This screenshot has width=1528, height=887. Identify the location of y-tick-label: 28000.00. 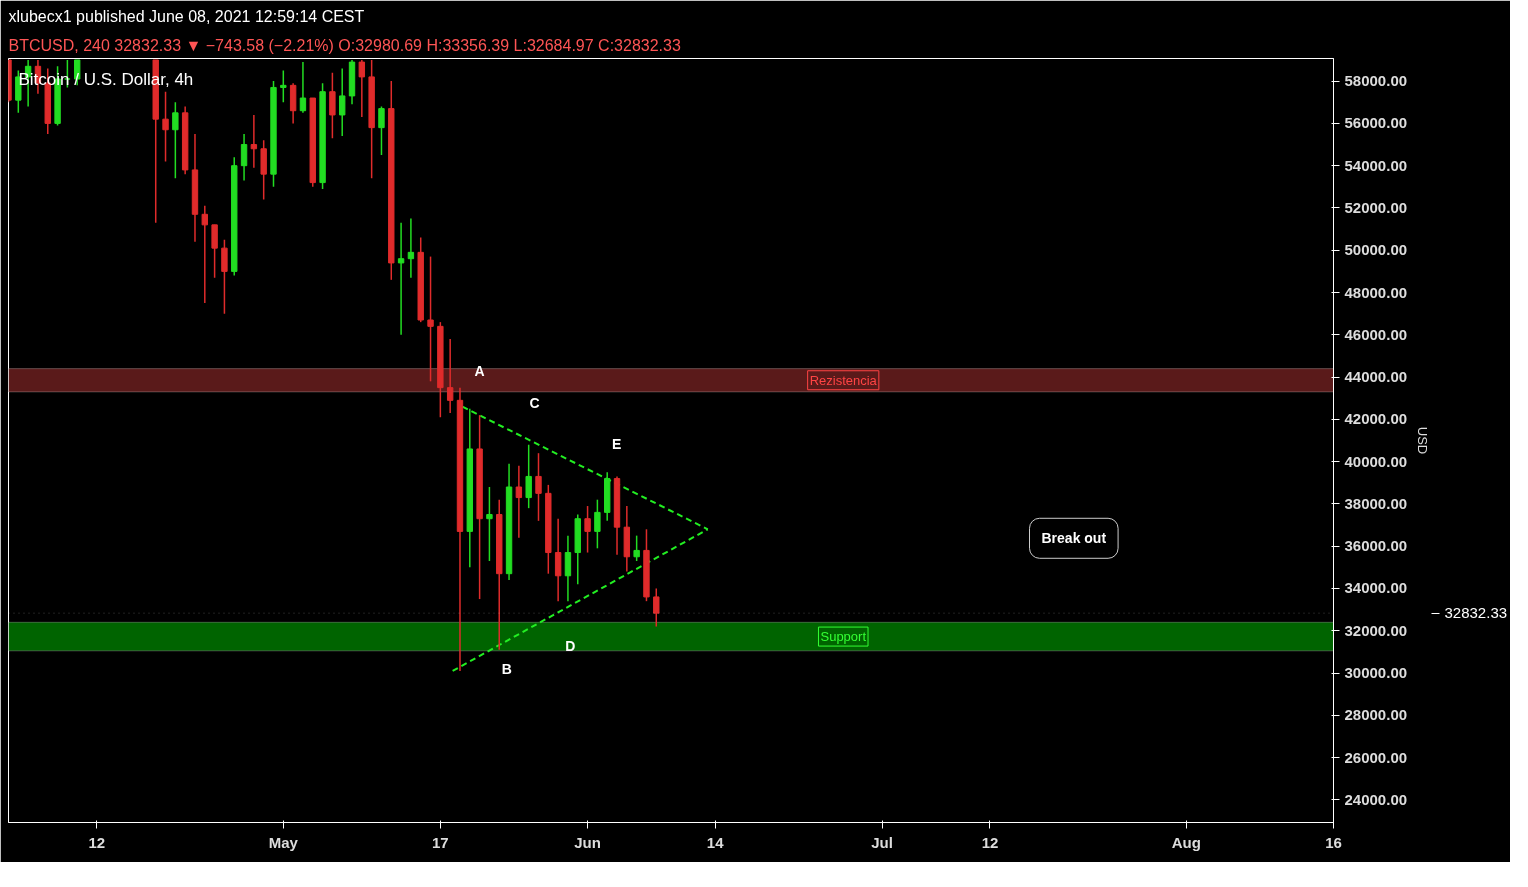
(1376, 715).